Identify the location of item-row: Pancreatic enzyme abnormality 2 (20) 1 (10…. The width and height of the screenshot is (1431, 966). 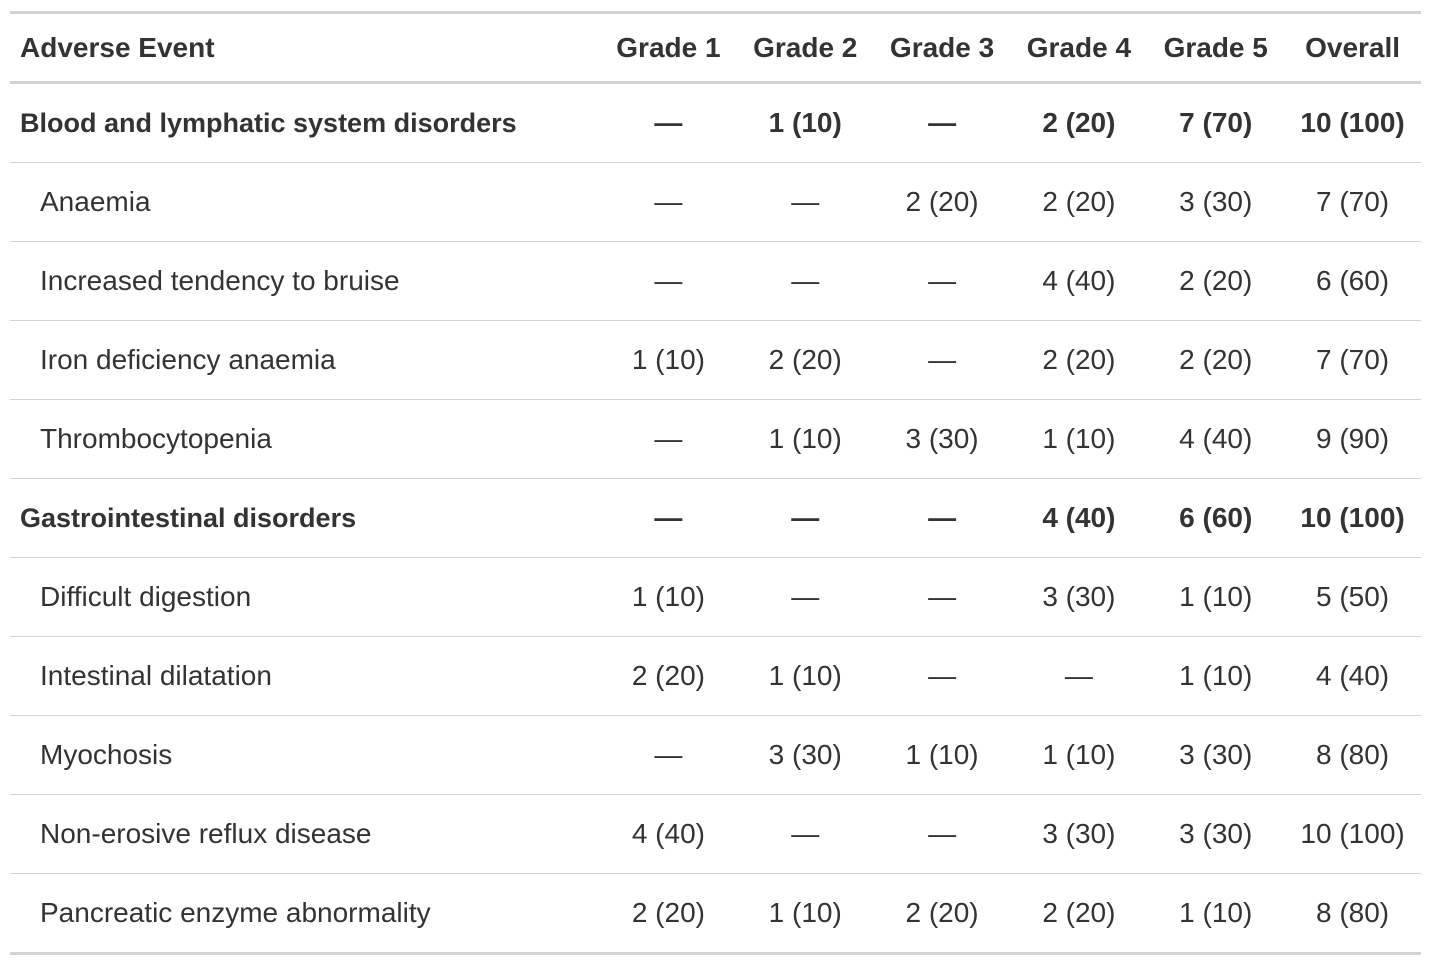
(715, 913).